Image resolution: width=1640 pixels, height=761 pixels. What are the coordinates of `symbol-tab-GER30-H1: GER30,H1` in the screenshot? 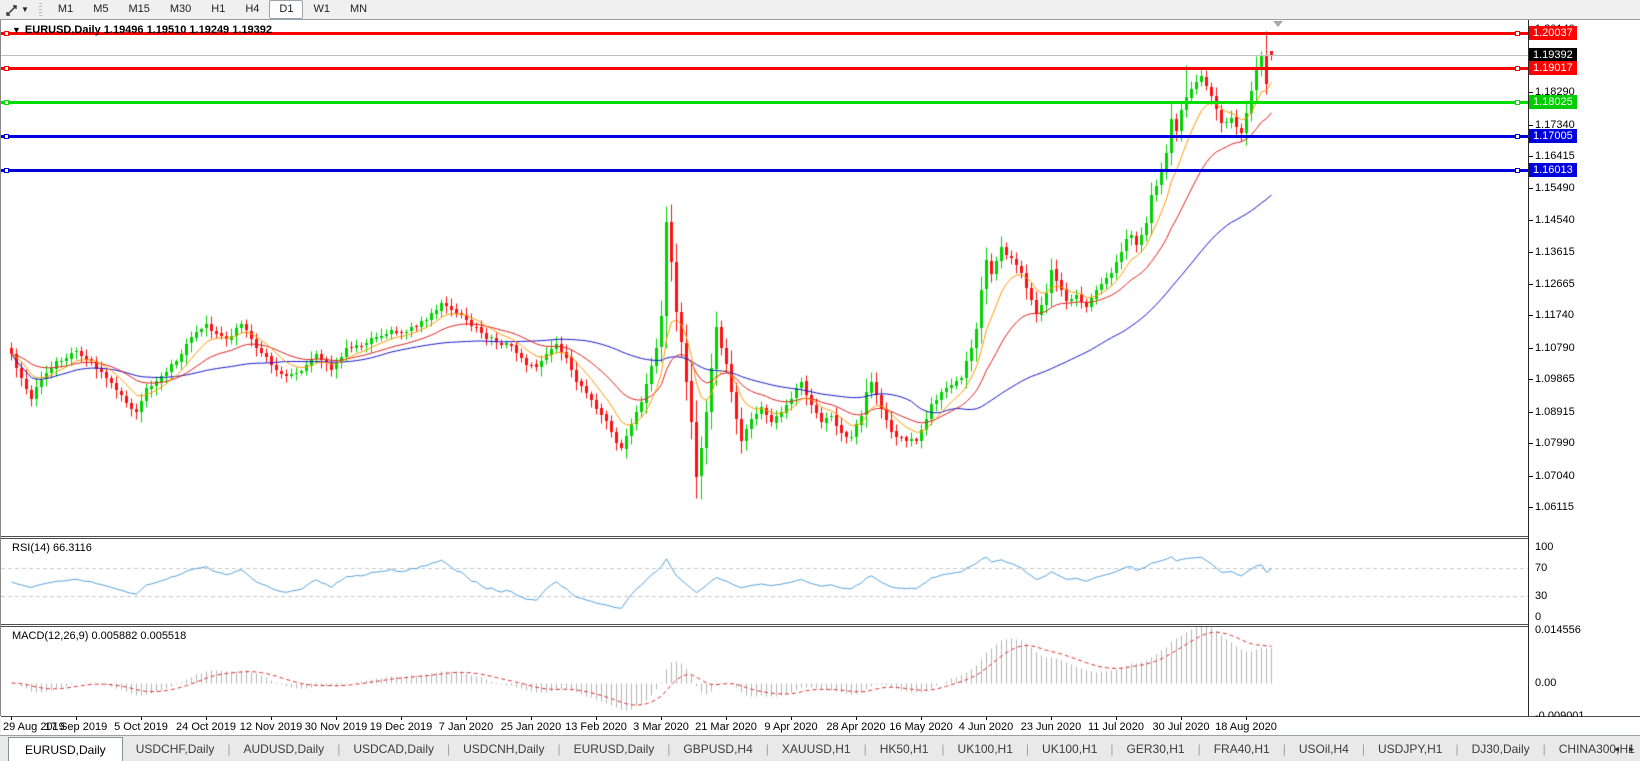 It's located at (1155, 749).